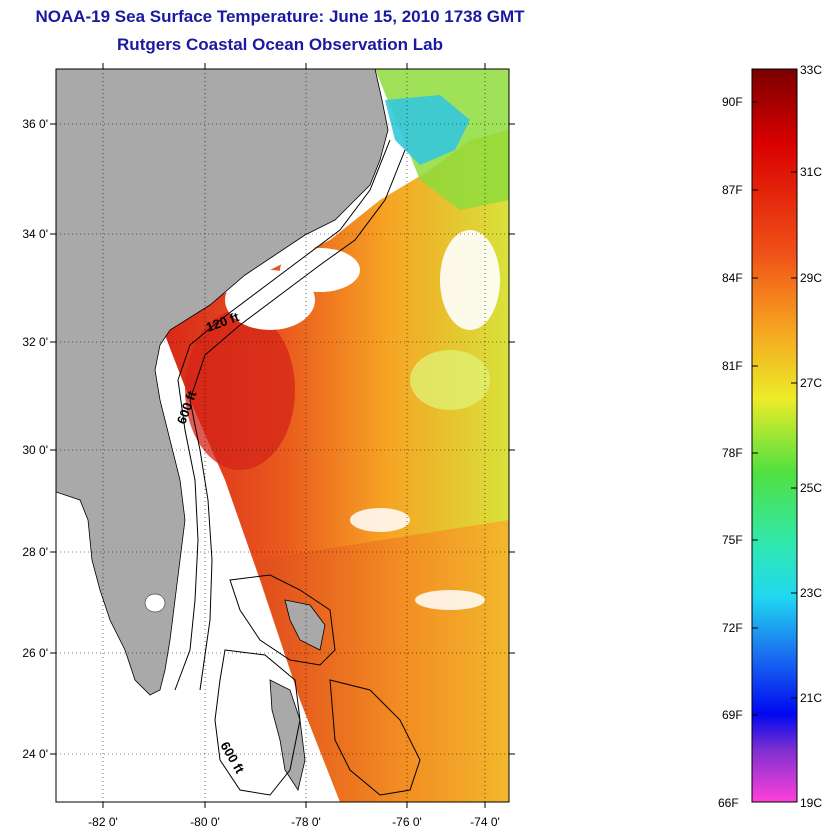  Describe the element at coordinates (732, 540) in the screenshot. I see `colorbar-f-label: 75F` at that location.